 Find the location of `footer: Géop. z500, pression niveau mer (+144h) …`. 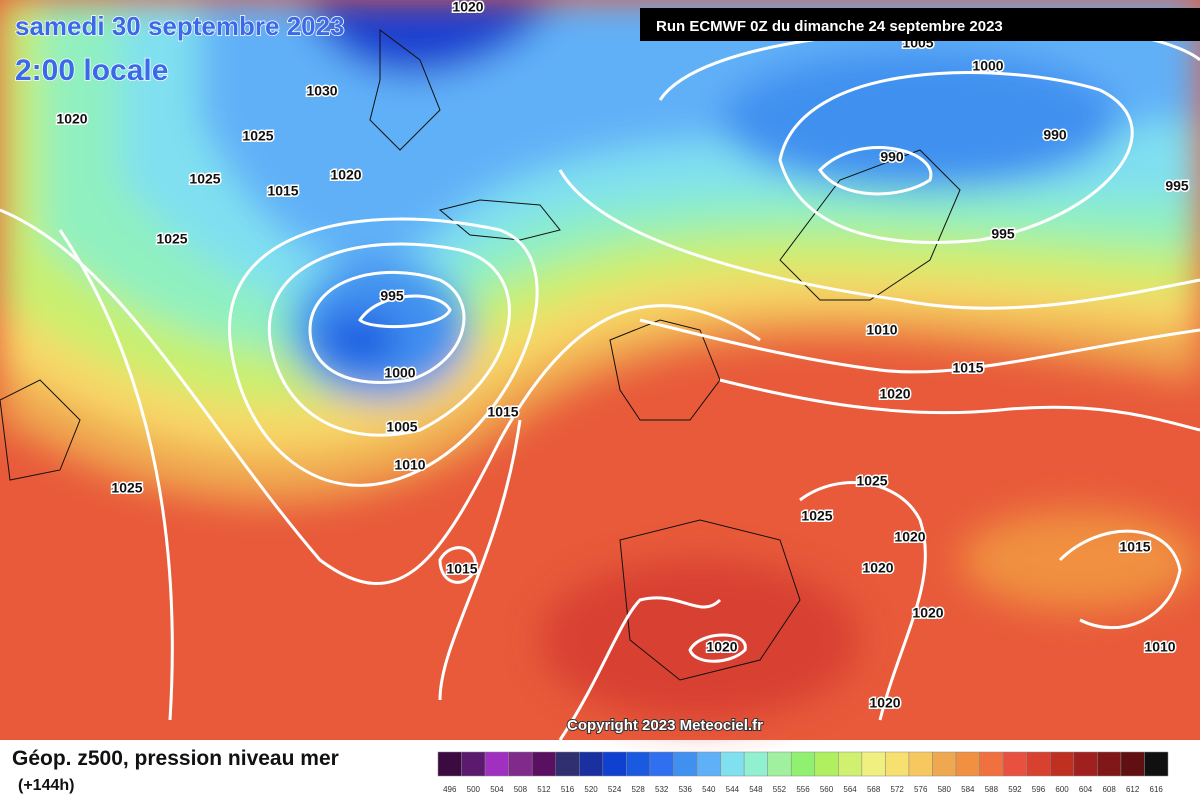

footer: Géop. z500, pression niveau mer (+144h) … is located at coordinates (590, 770).